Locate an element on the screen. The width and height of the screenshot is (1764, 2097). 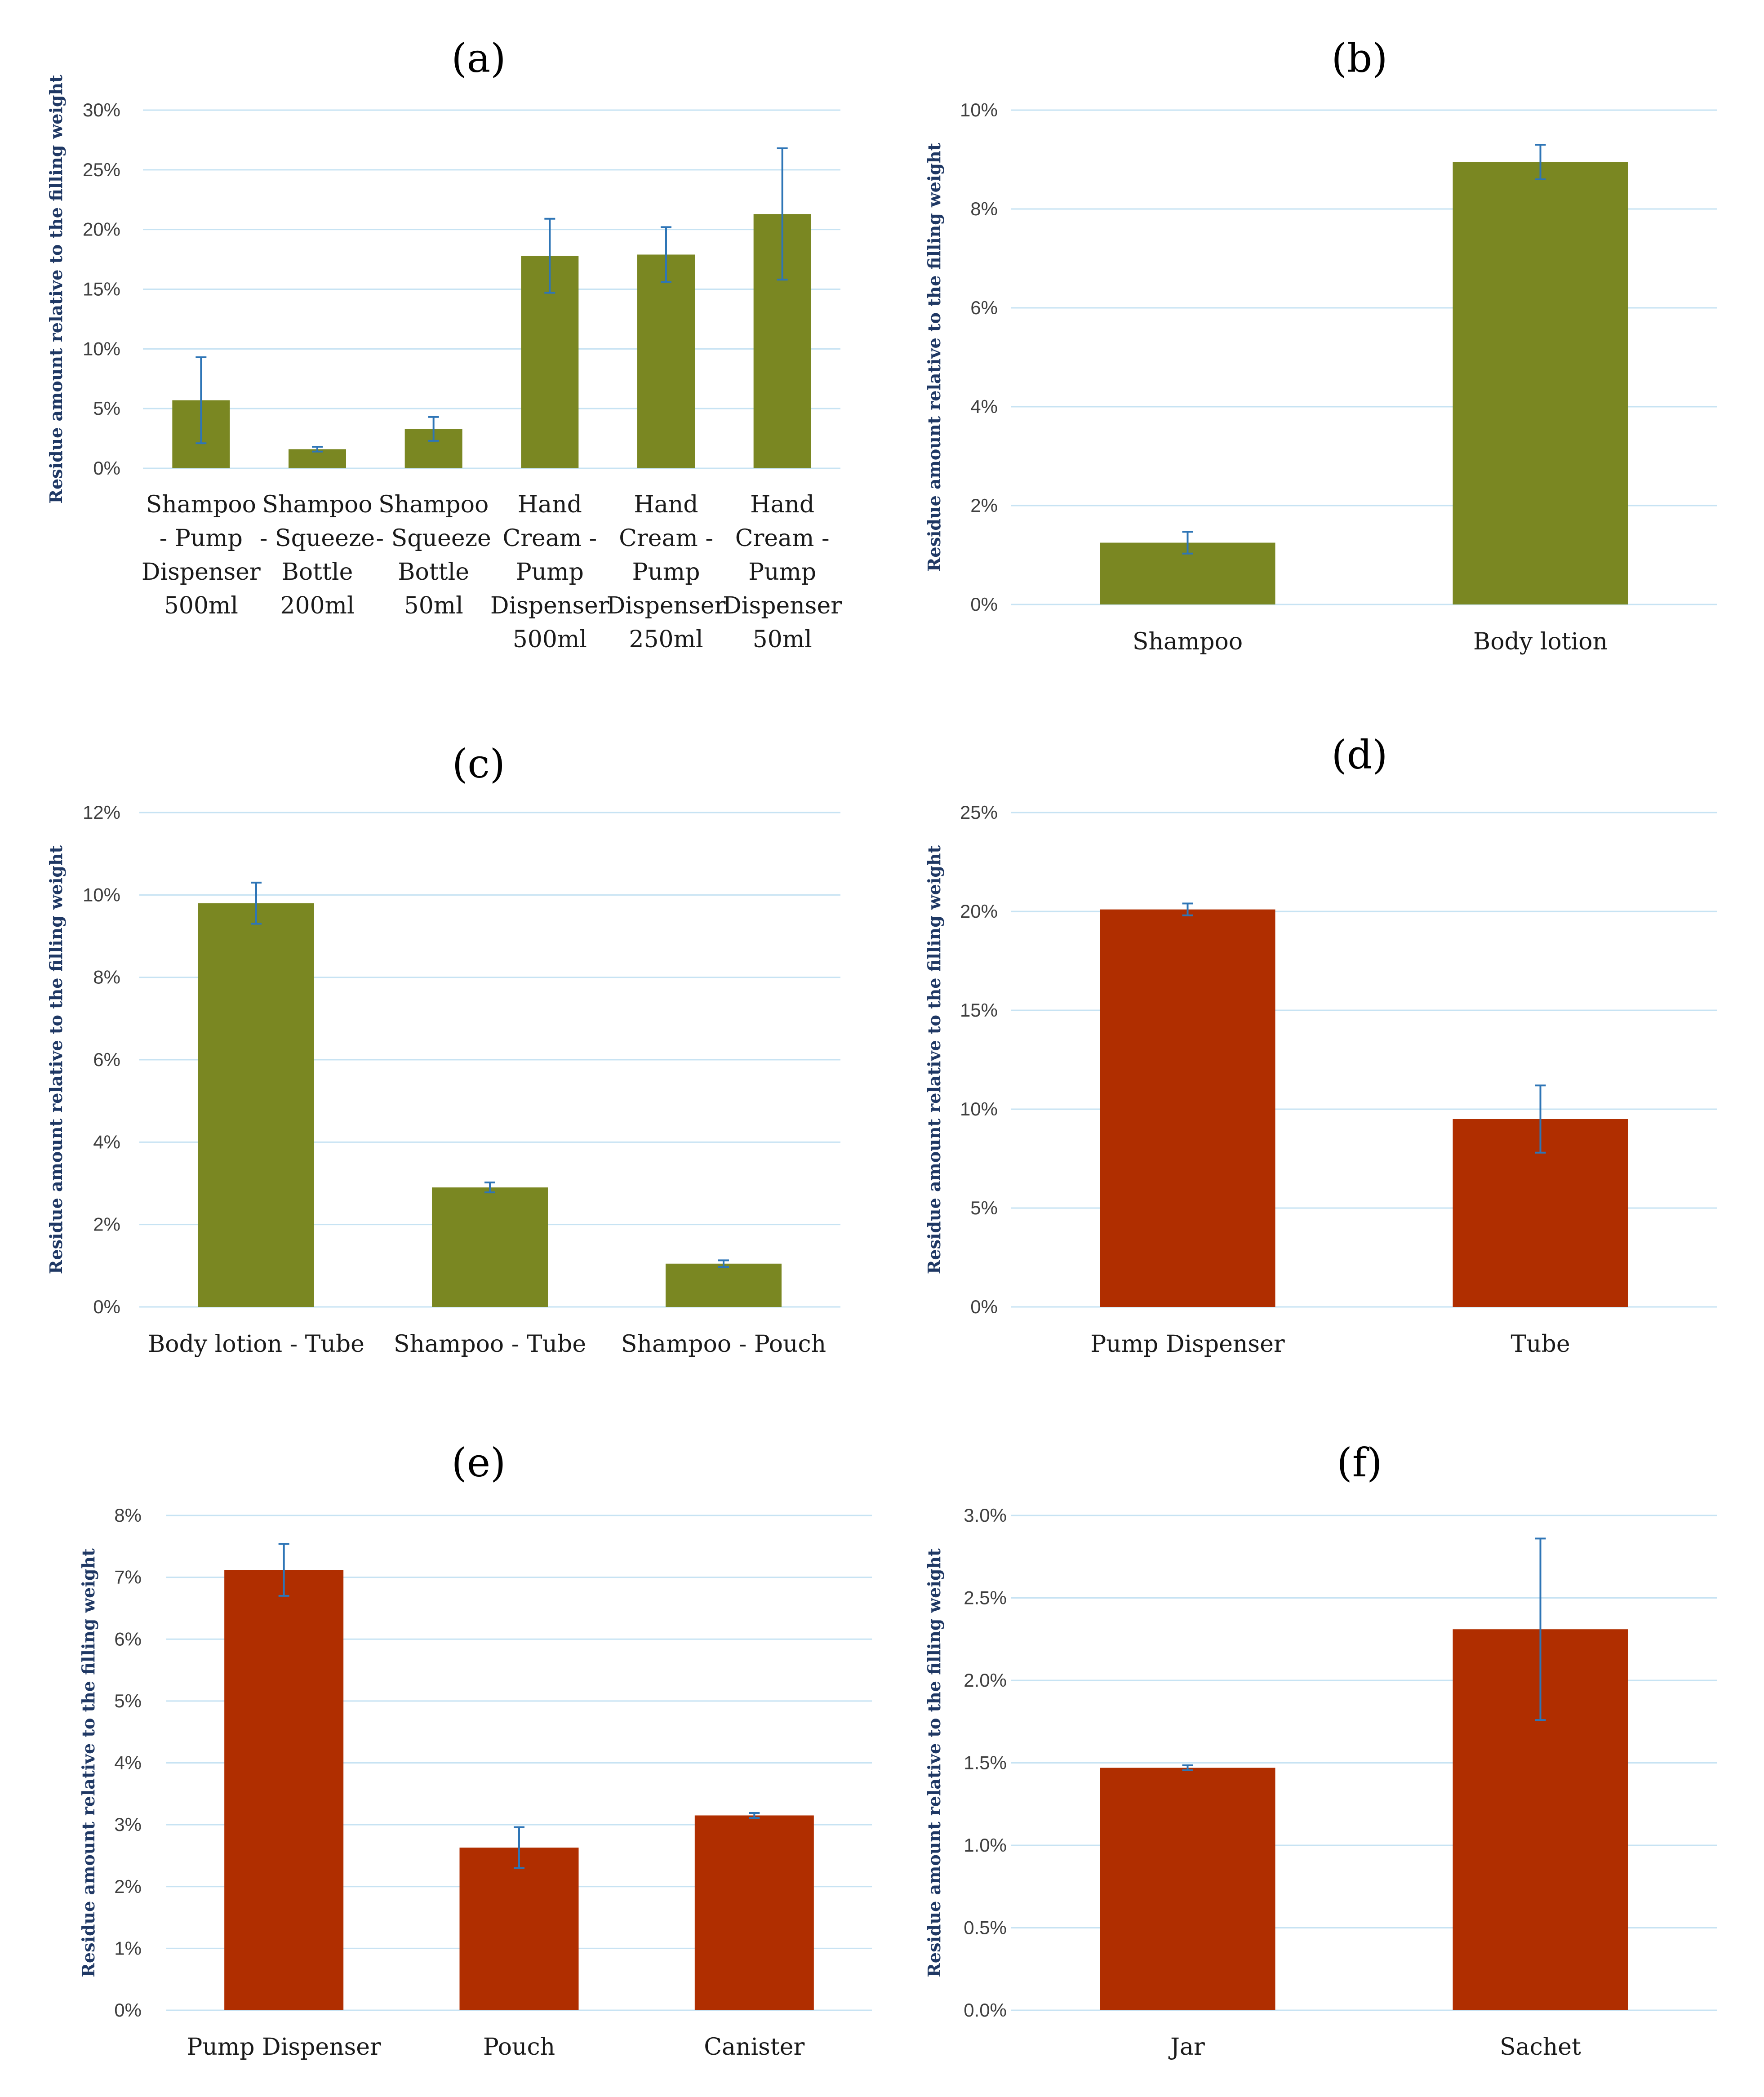
y-tick-label: 12% is located at coordinates (101, 812).